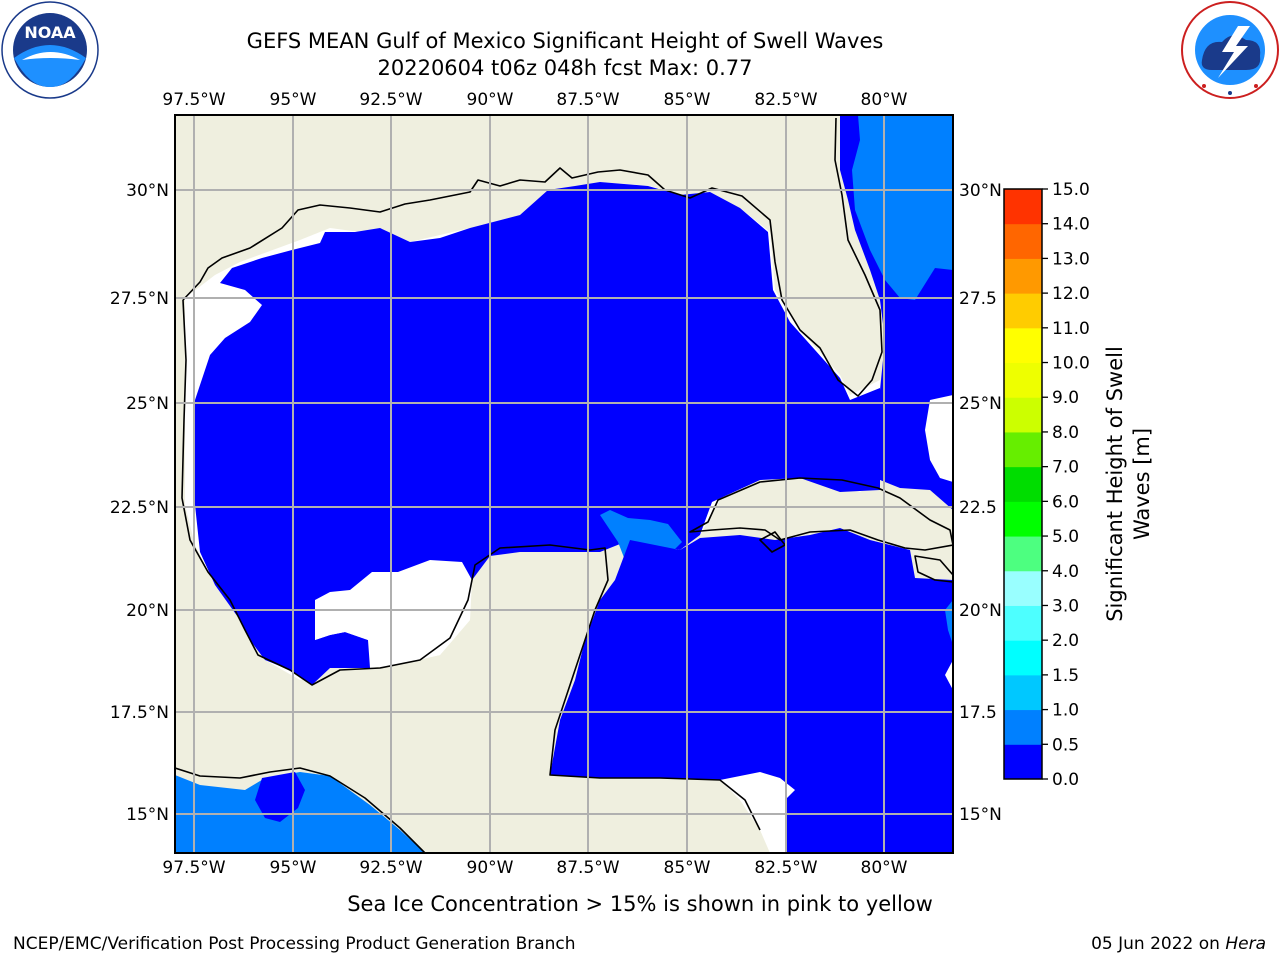  I want to click on colorbar-tick-label: 15.0, so click(1071, 190).